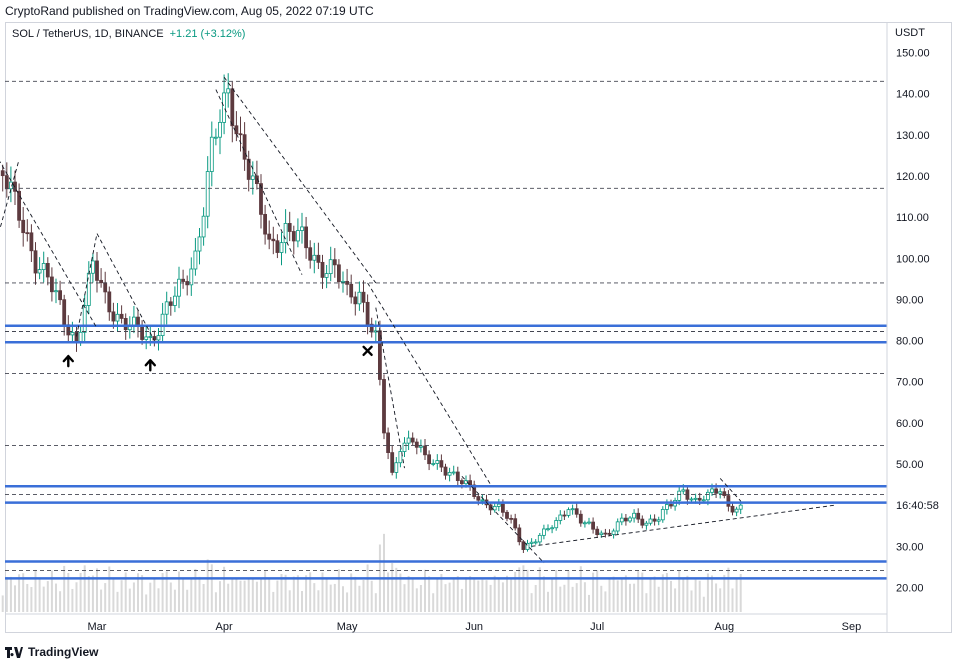 The width and height of the screenshot is (959, 665). I want to click on y-tick-label: 120.00, so click(913, 177).